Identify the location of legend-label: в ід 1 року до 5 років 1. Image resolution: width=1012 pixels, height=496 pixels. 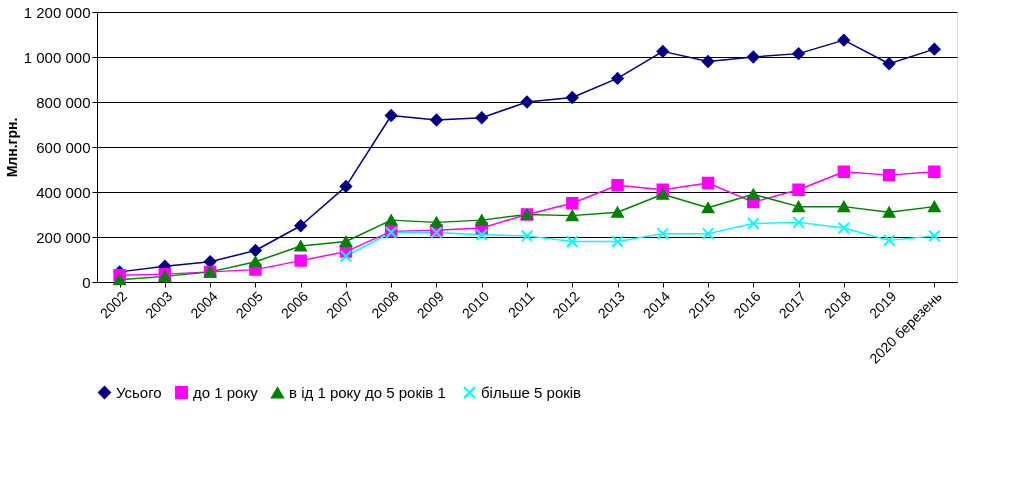
(367, 392).